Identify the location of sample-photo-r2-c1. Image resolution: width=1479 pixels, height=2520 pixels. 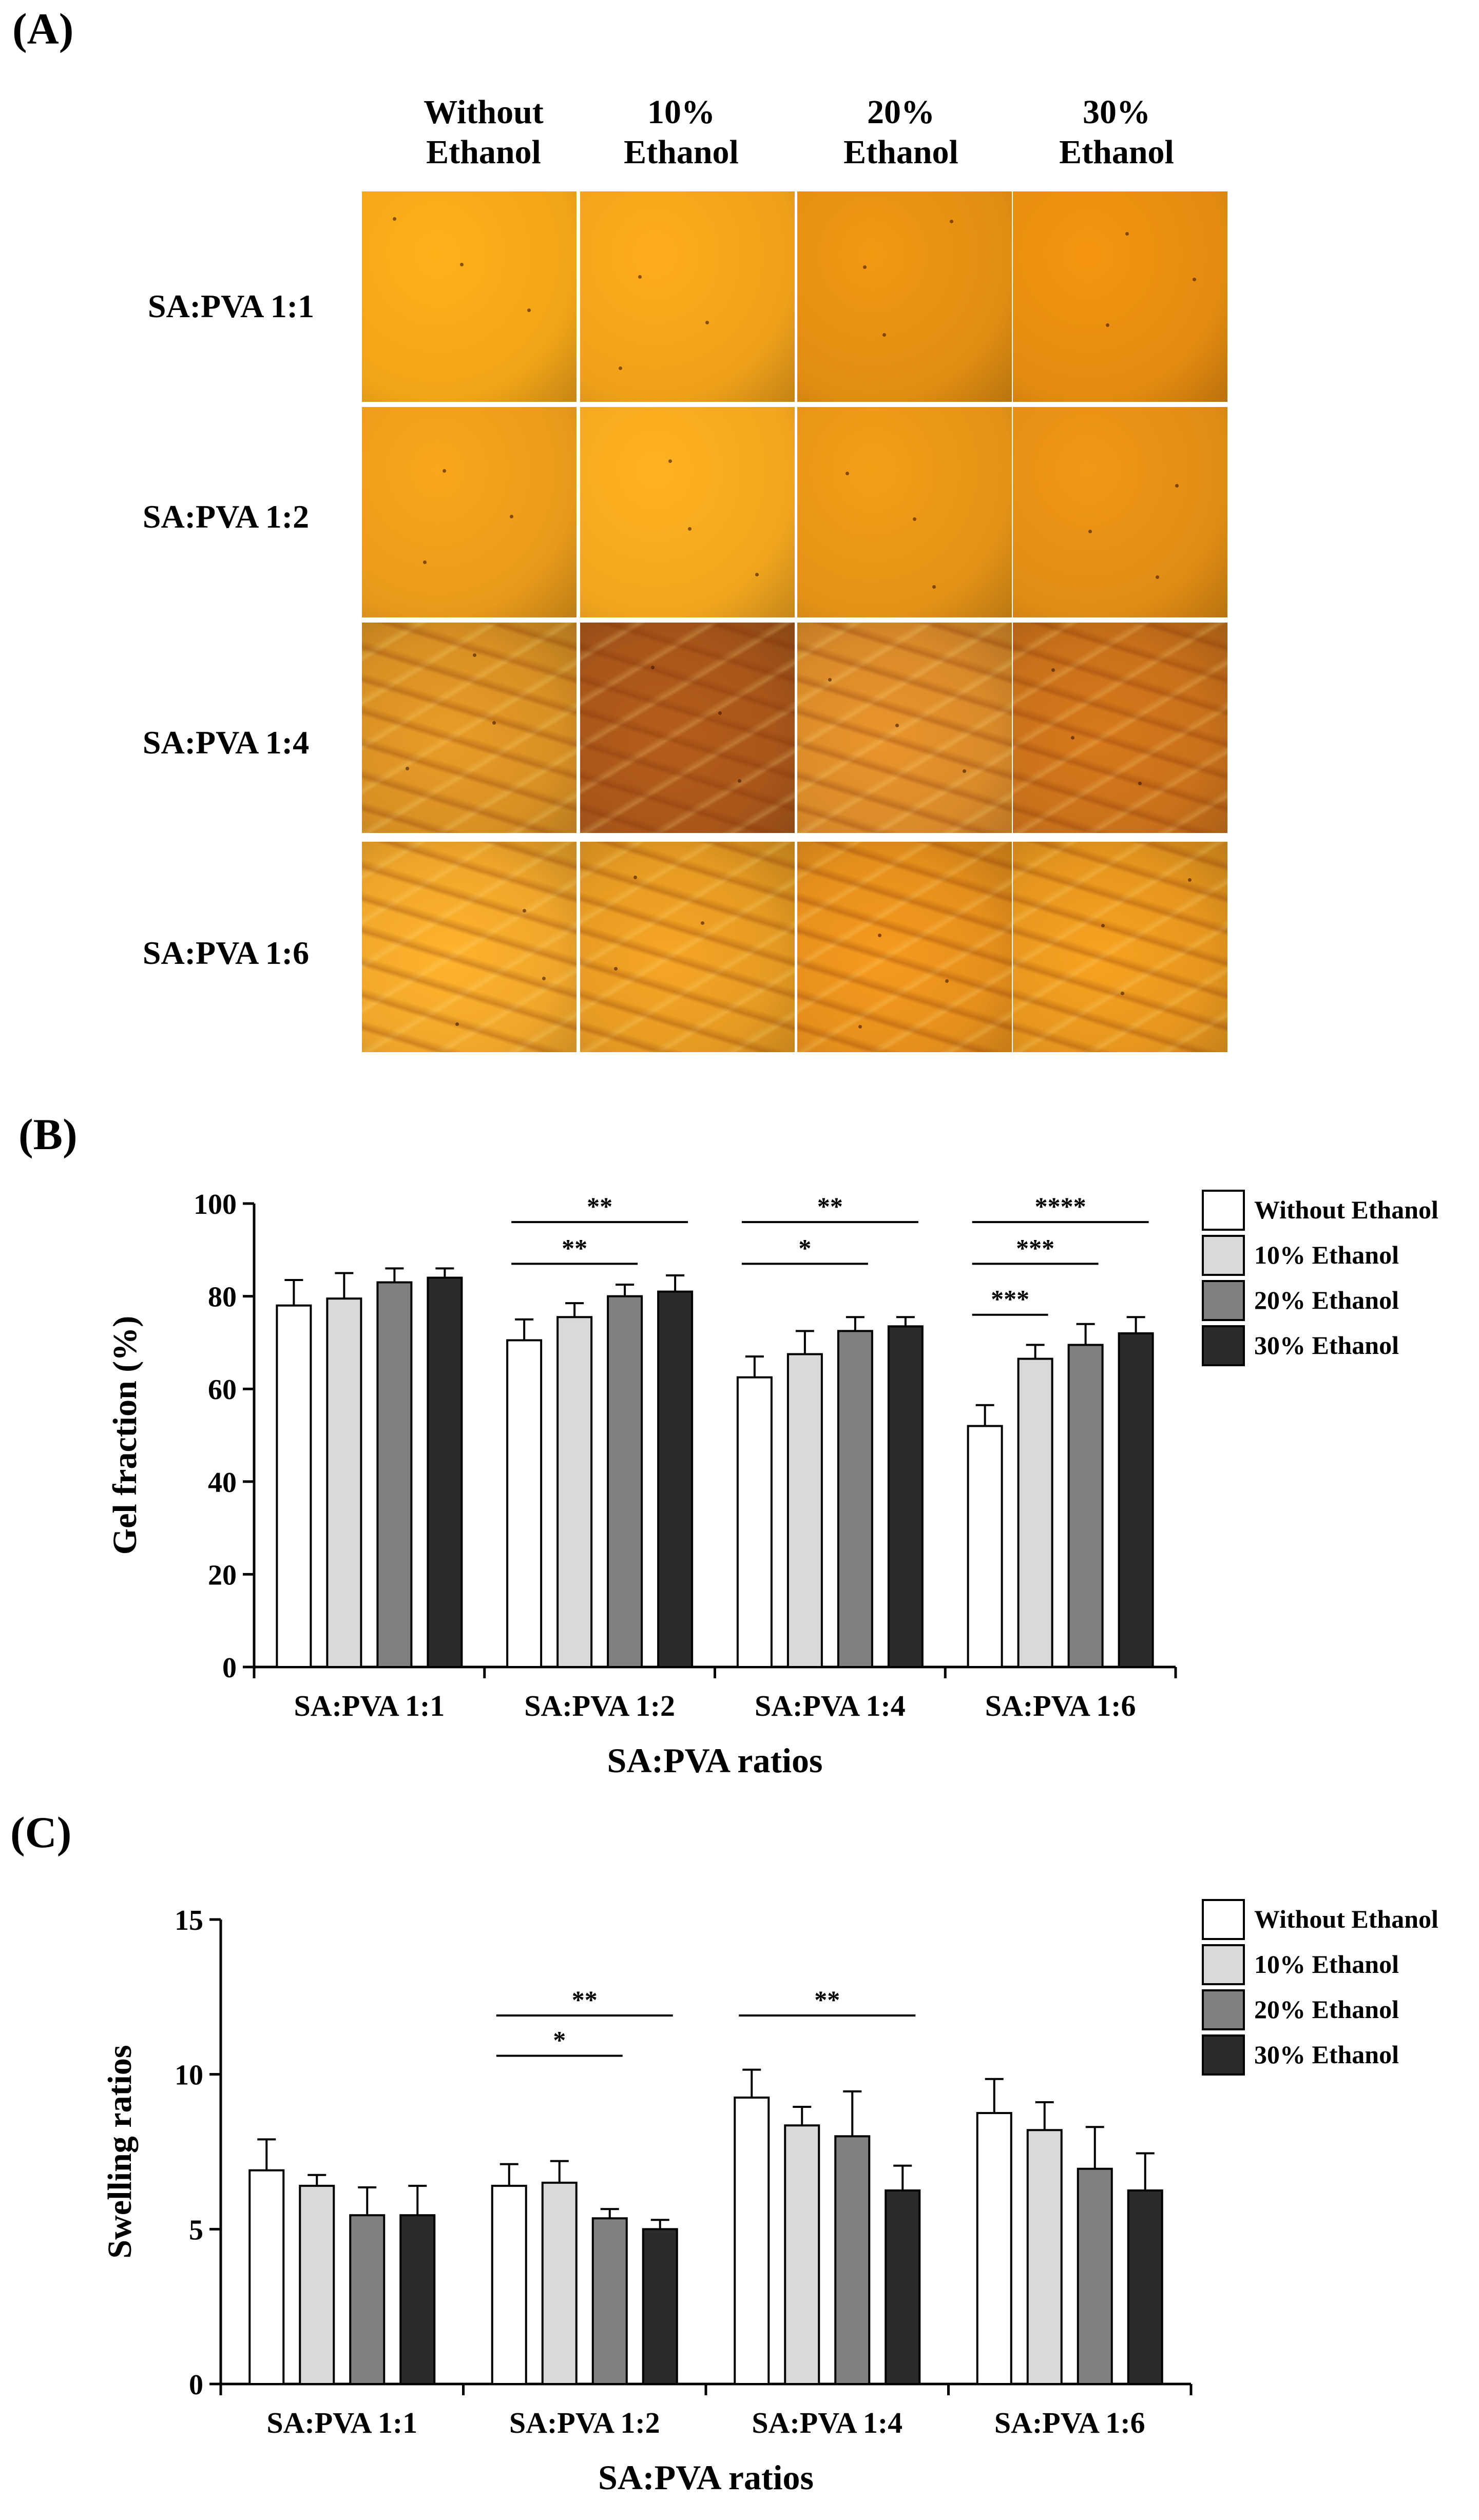
(469, 512).